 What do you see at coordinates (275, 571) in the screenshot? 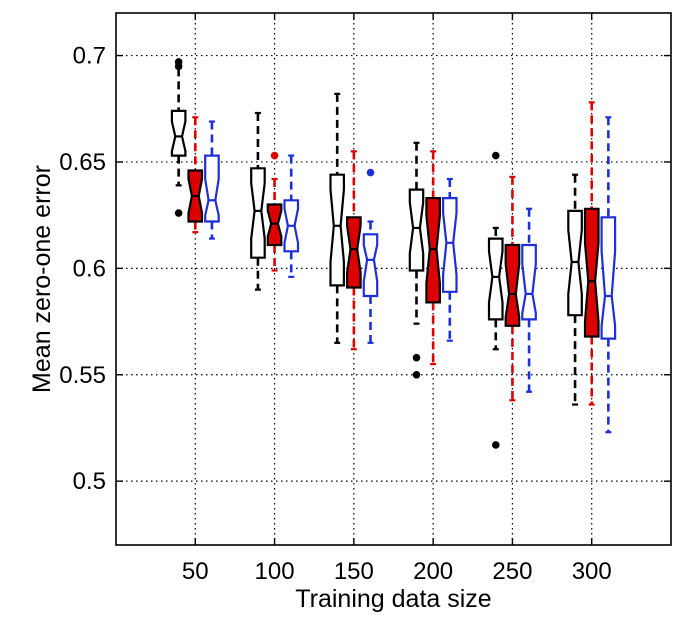
I see `x-tick-label: 100` at bounding box center [275, 571].